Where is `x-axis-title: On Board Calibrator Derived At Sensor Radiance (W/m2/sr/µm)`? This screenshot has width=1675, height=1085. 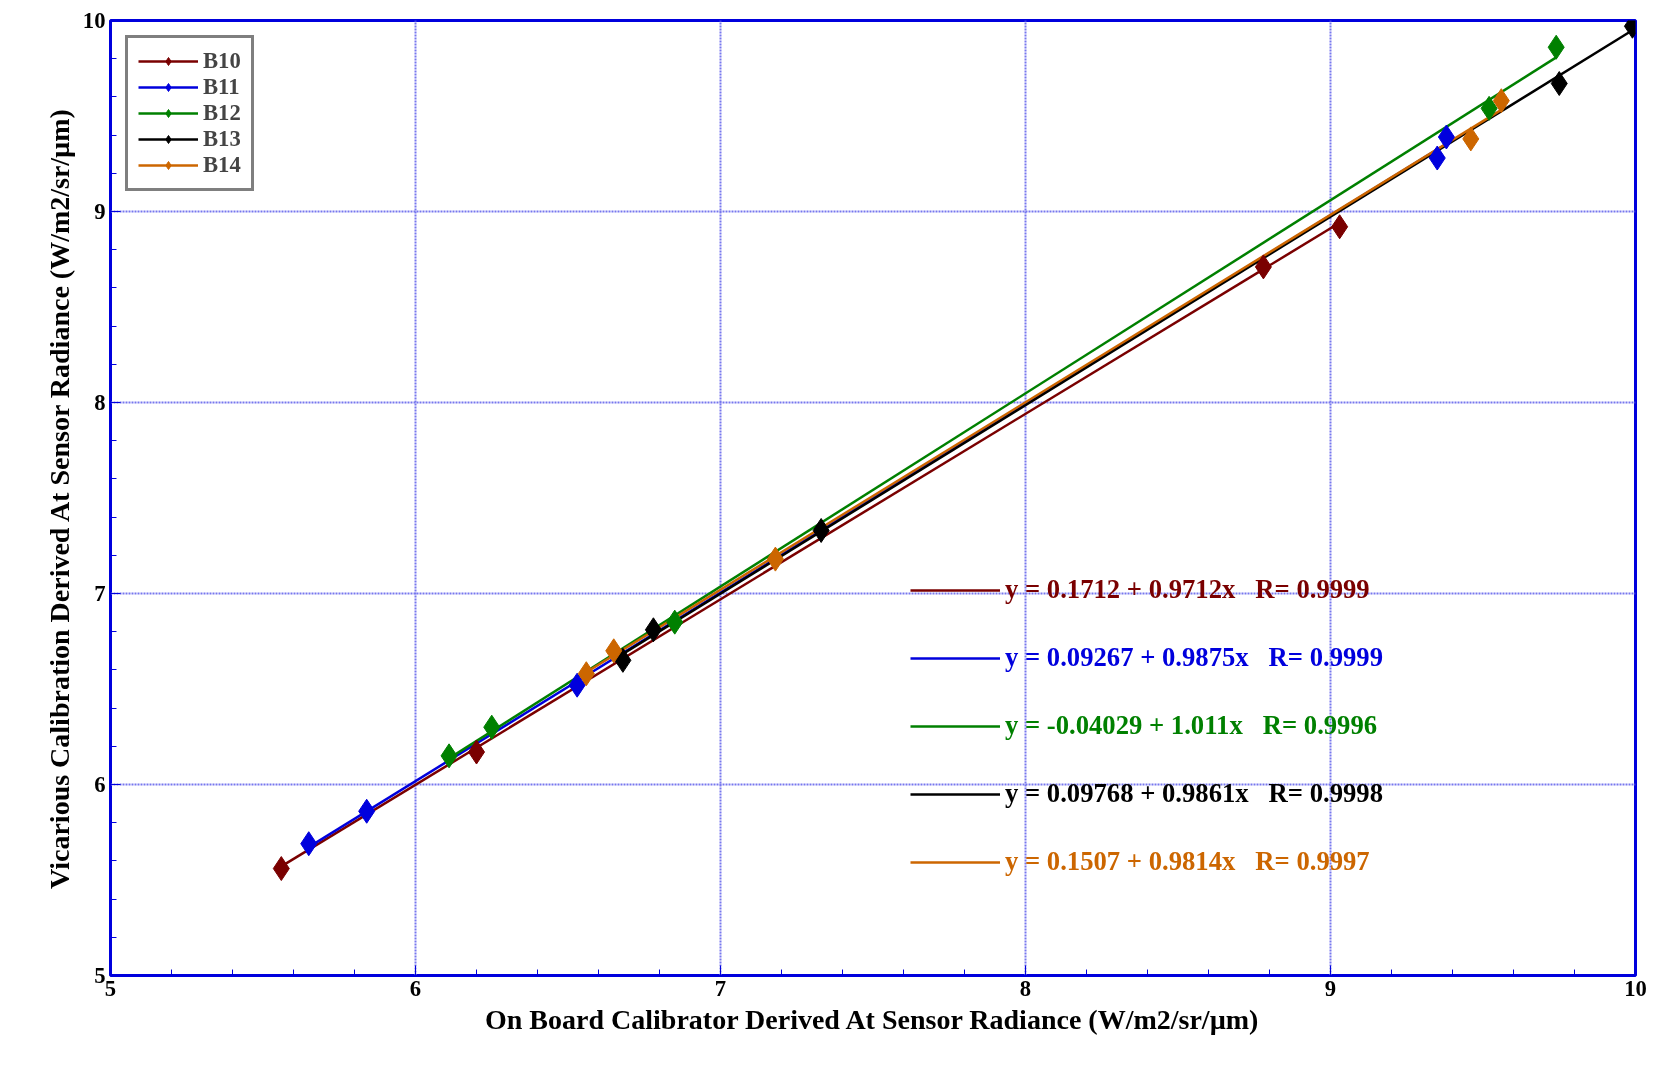
x-axis-title: On Board Calibrator Derived At Sensor Radiance (W/m2/sr/µm) is located at coordinates (872, 1019).